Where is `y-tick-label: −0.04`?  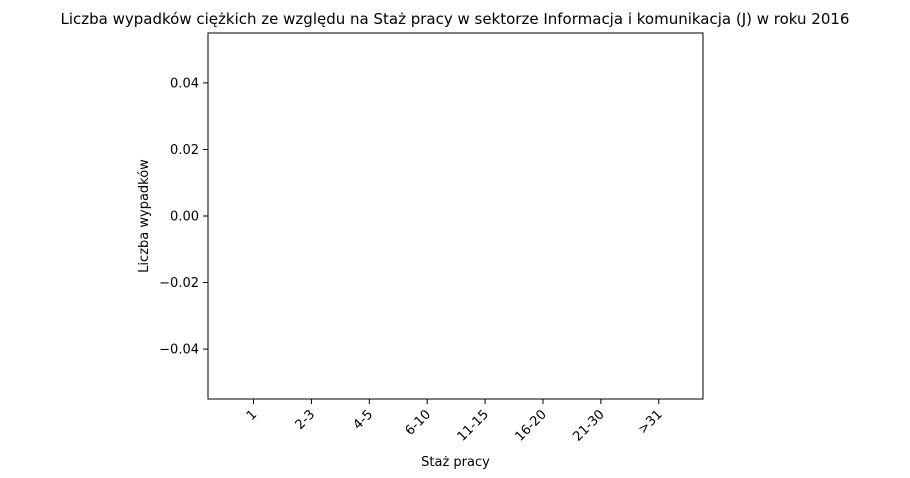 y-tick-label: −0.04 is located at coordinates (179, 350).